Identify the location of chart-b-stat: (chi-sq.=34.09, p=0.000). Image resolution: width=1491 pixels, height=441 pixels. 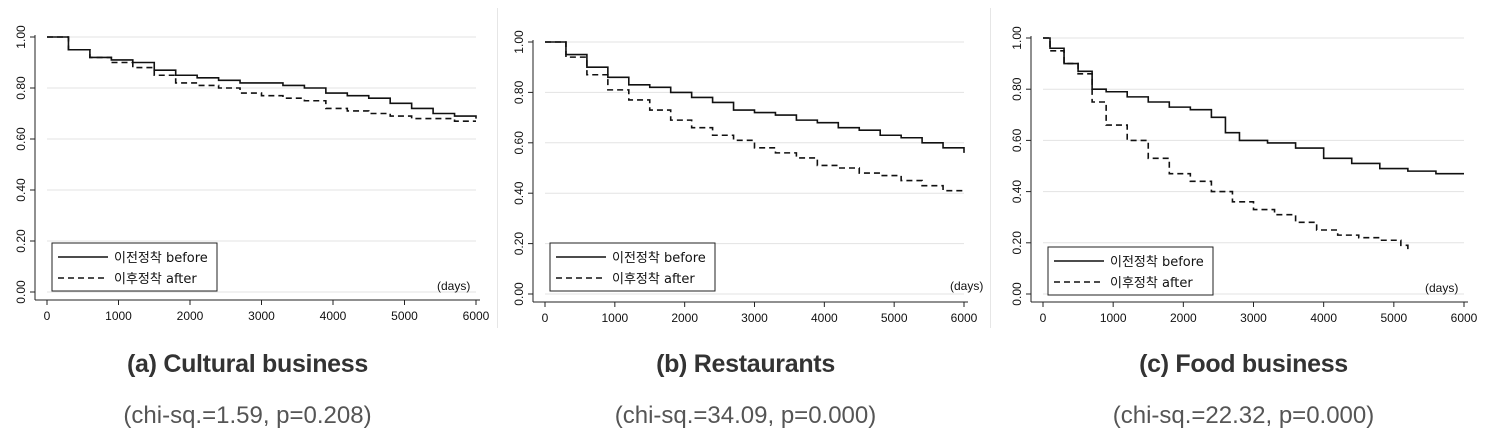
(745, 415).